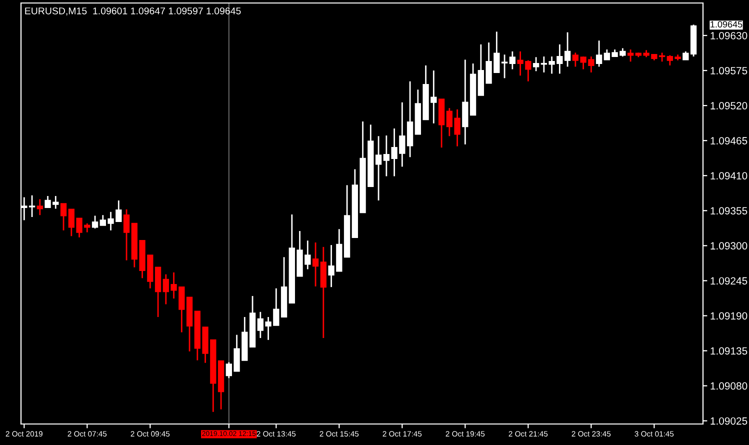 The height and width of the screenshot is (445, 749). Describe the element at coordinates (729, 316) in the screenshot. I see `y-tick-label: 1.09190` at that location.